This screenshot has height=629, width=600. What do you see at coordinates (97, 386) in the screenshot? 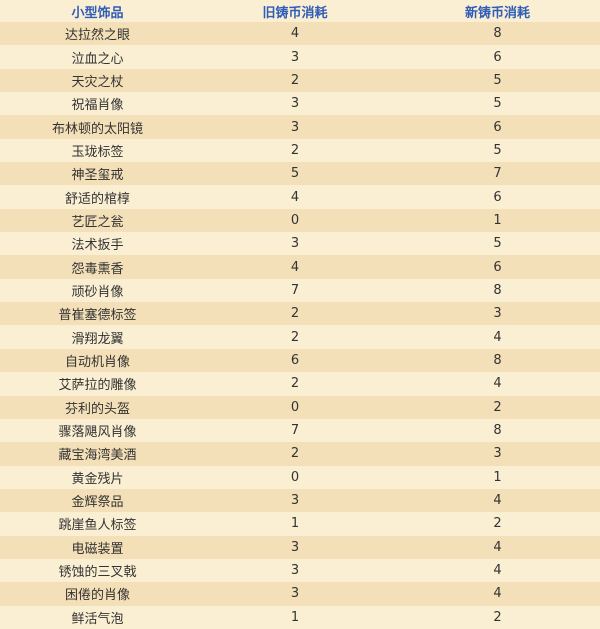
I see `table-cell: 艾萨拉的雕像` at bounding box center [97, 386].